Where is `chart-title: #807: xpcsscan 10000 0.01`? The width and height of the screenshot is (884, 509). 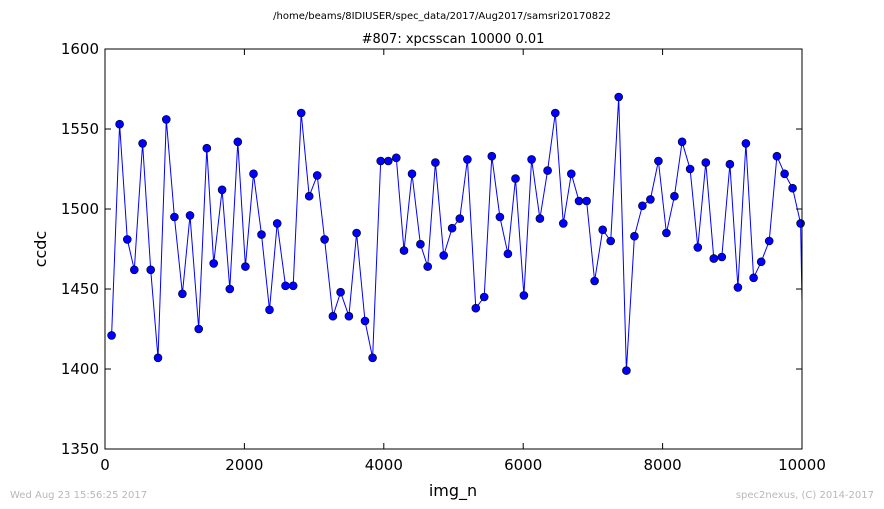 chart-title: #807: xpcsscan 10000 0.01 is located at coordinates (453, 39).